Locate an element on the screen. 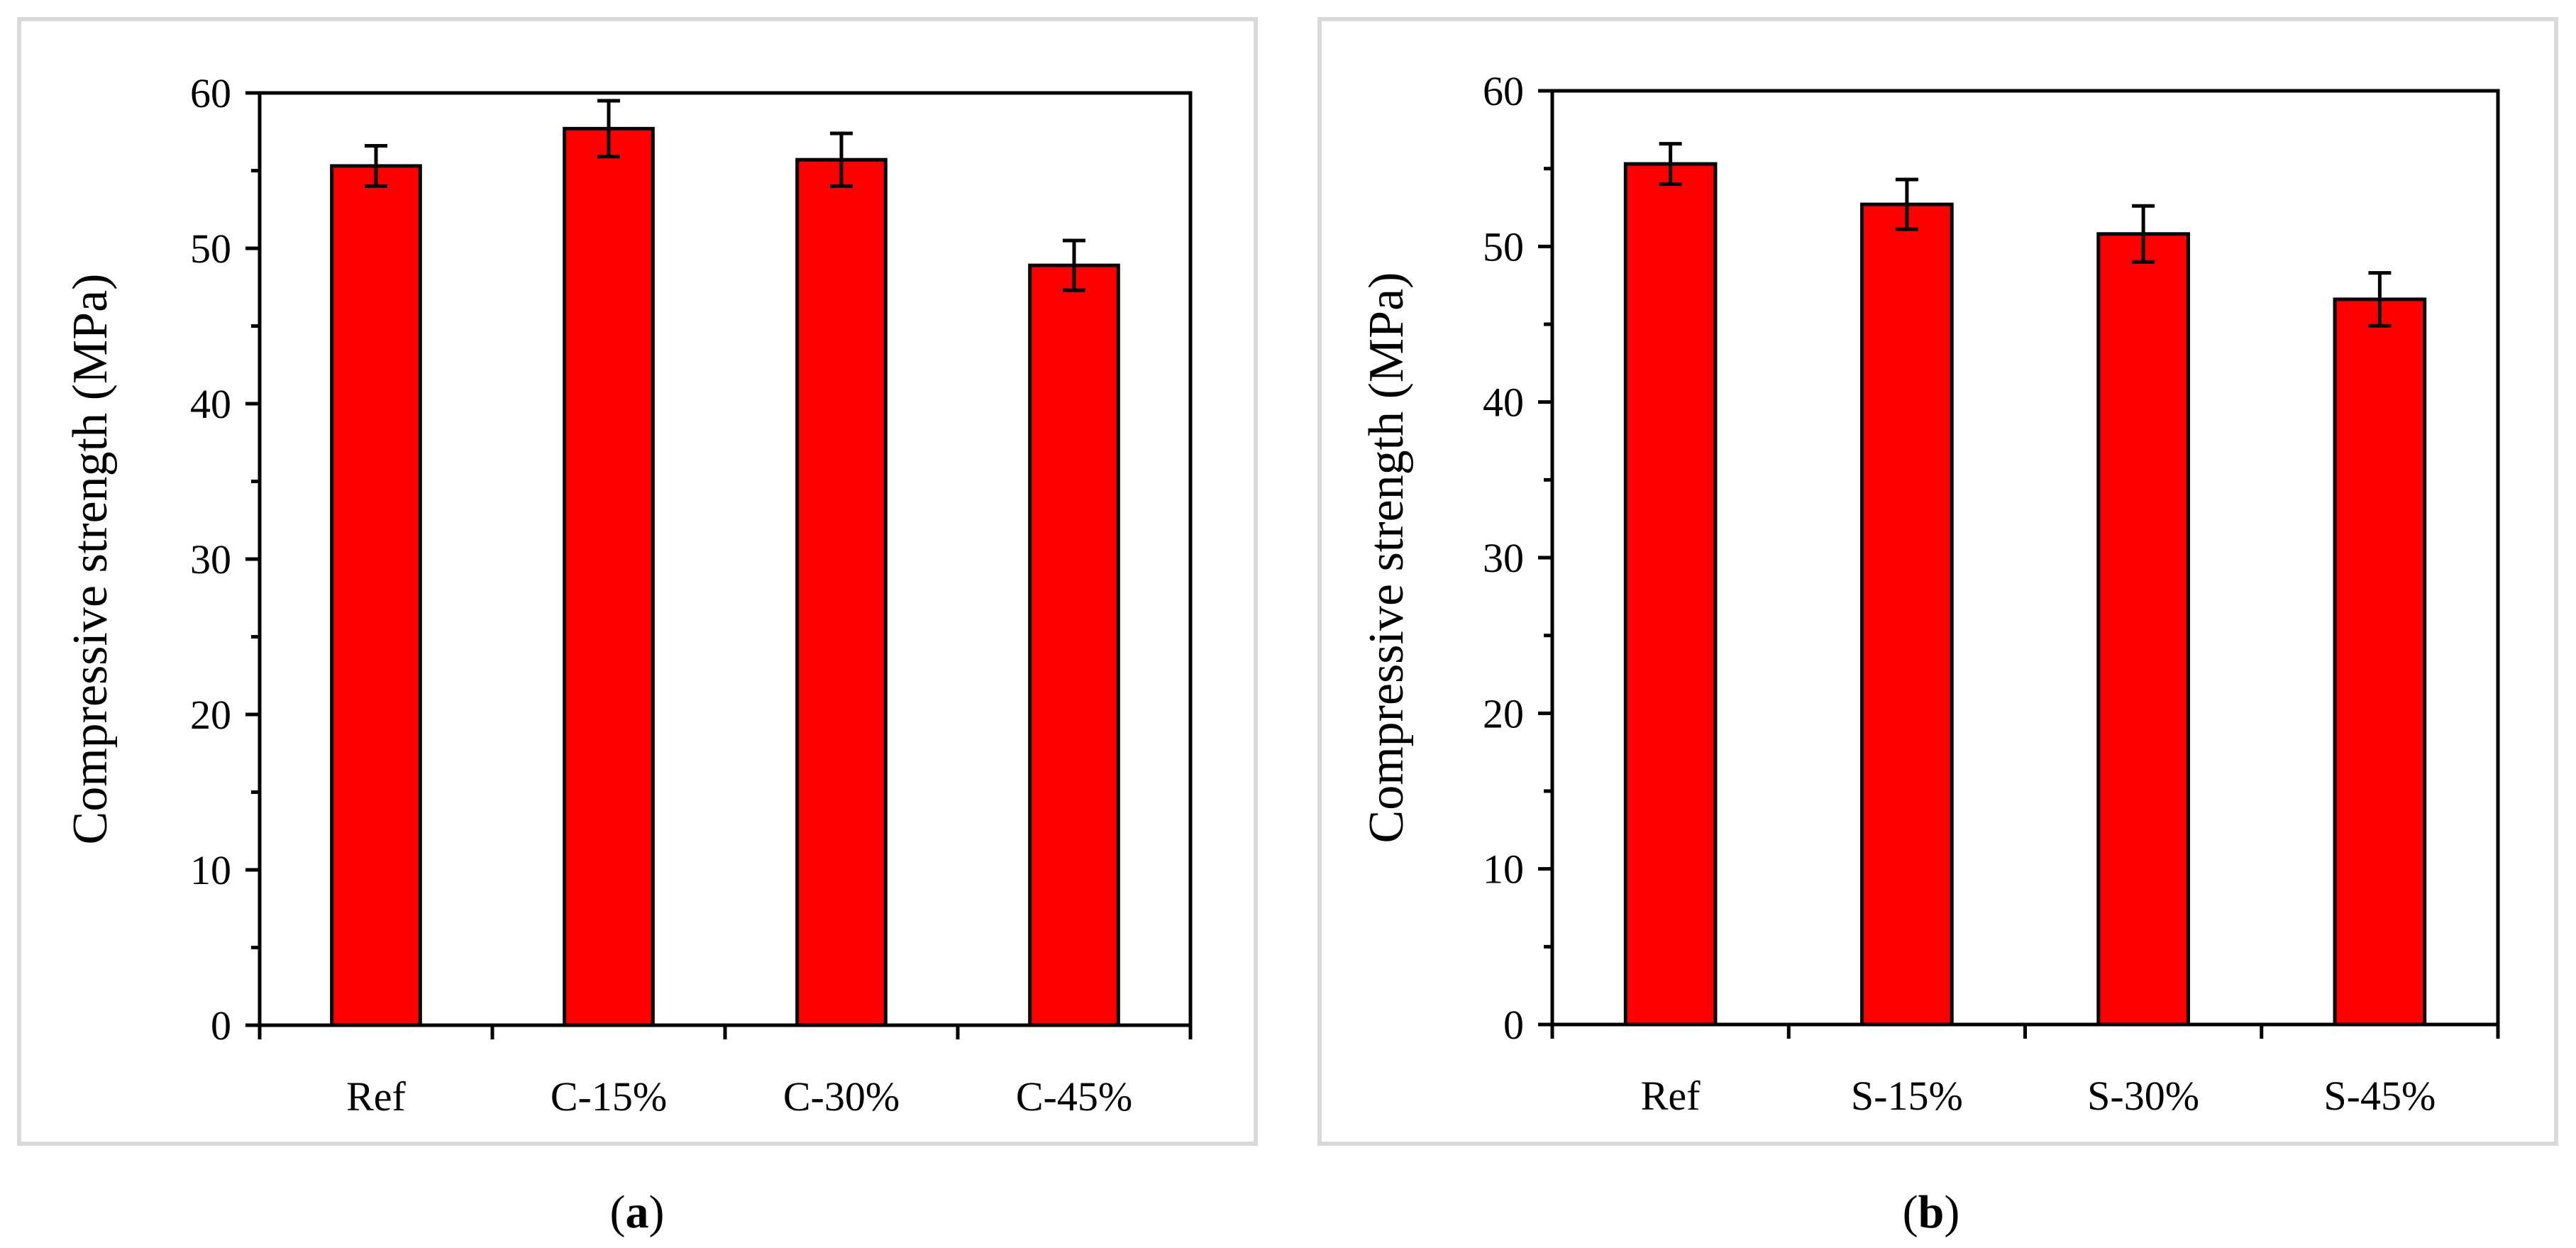  panel-b-category-label: S-45% is located at coordinates (2379, 1096).